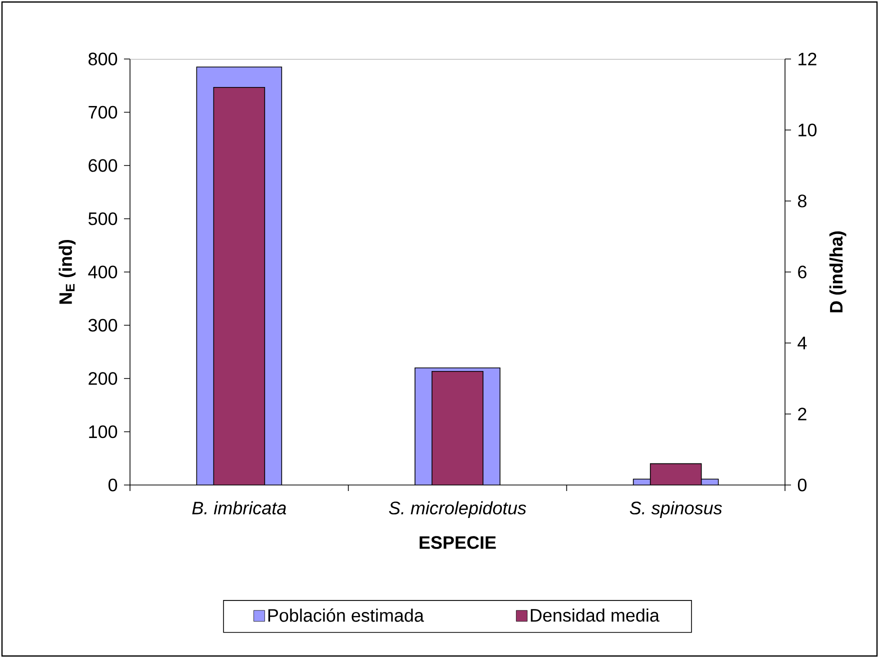  I want to click on y-tick-label: 400, so click(103, 272).